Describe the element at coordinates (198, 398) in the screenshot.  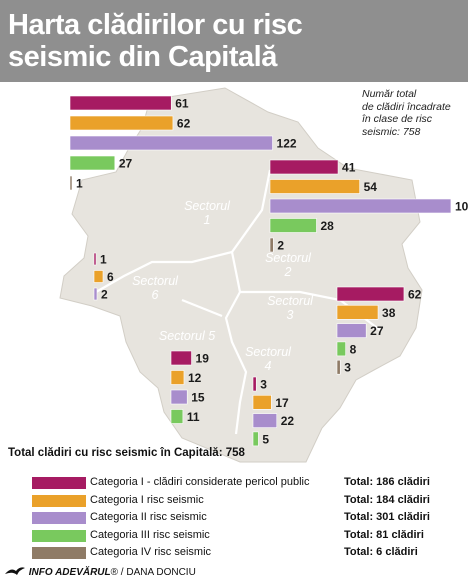
I see `bar-value-label: 15` at that location.